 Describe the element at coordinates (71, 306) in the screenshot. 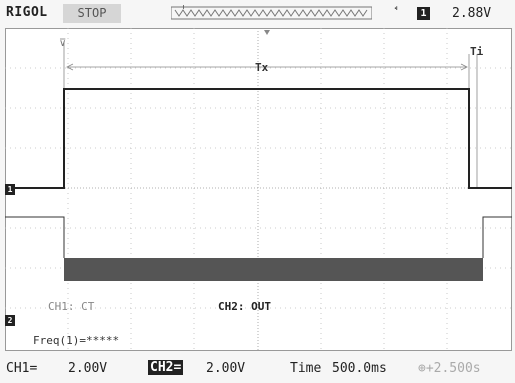

I see `ch1-tag: CH1: CT` at that location.